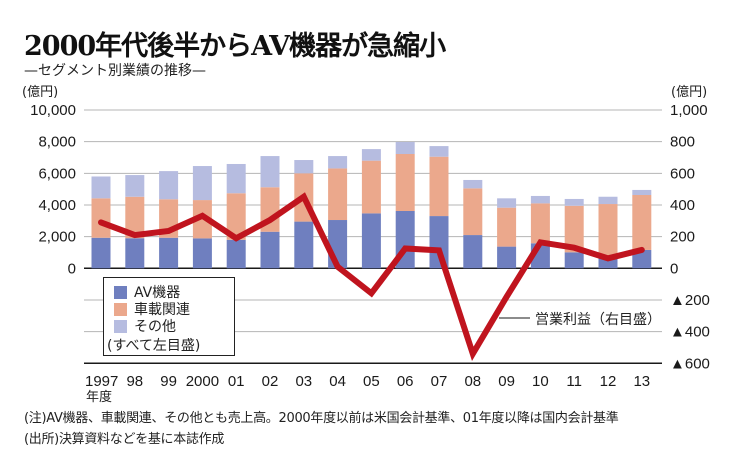 This screenshot has width=744, height=467. Describe the element at coordinates (540, 381) in the screenshot. I see `x-tick-label: 10` at that location.